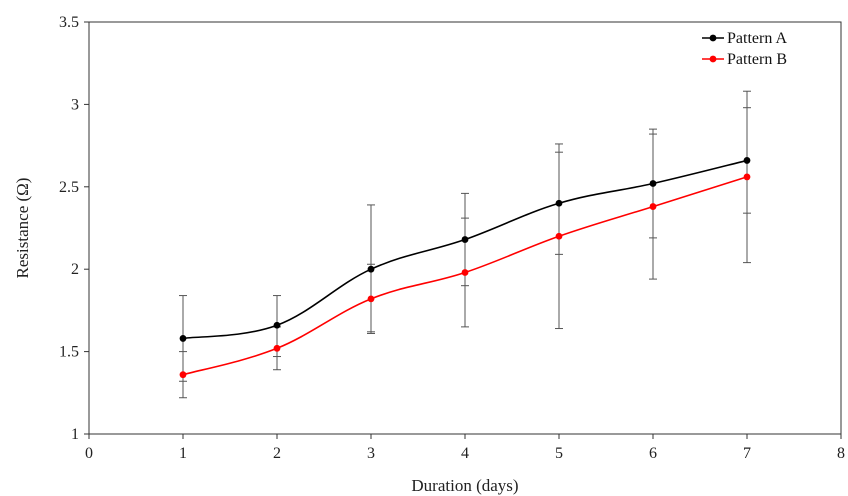 The image size is (848, 496). What do you see at coordinates (464, 485) in the screenshot?
I see `x-axis-title: Duration (days)` at bounding box center [464, 485].